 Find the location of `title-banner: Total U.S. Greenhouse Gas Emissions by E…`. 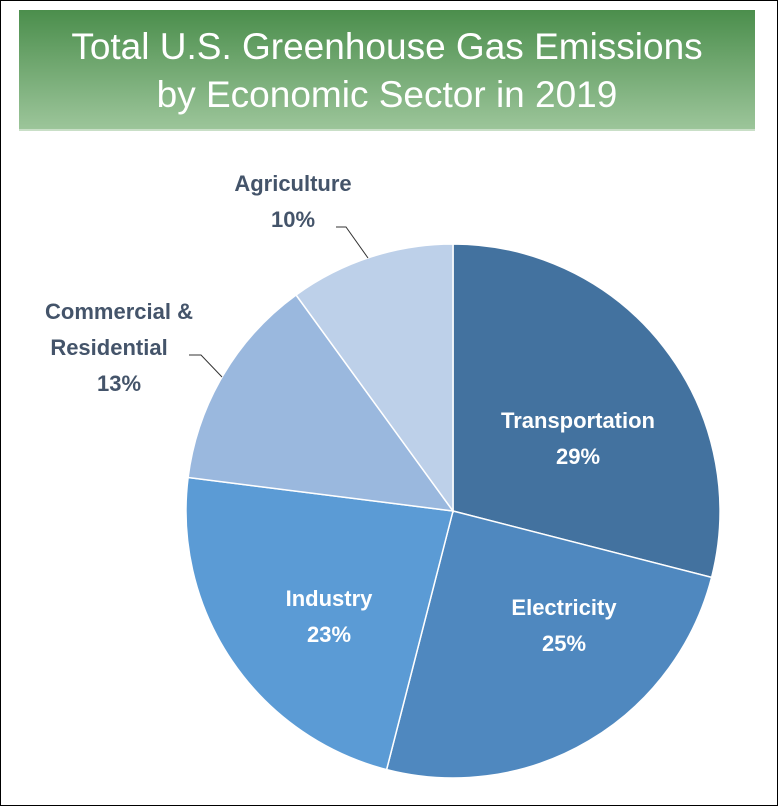

title-banner: Total U.S. Greenhouse Gas Emissions by E… is located at coordinates (387, 70).